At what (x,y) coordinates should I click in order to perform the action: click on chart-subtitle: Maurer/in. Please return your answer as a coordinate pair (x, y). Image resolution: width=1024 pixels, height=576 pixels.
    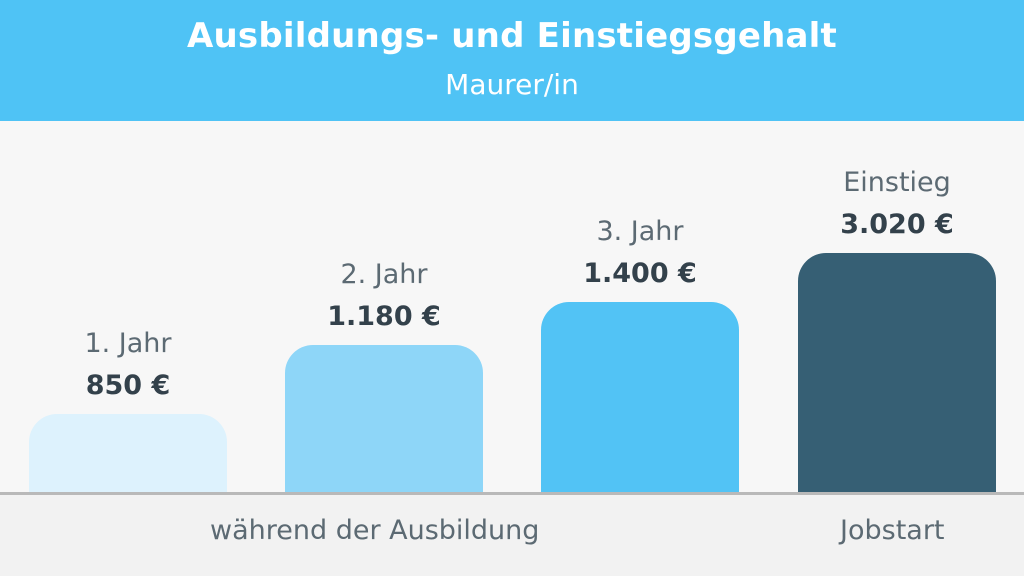
    Looking at the image, I should click on (512, 84).